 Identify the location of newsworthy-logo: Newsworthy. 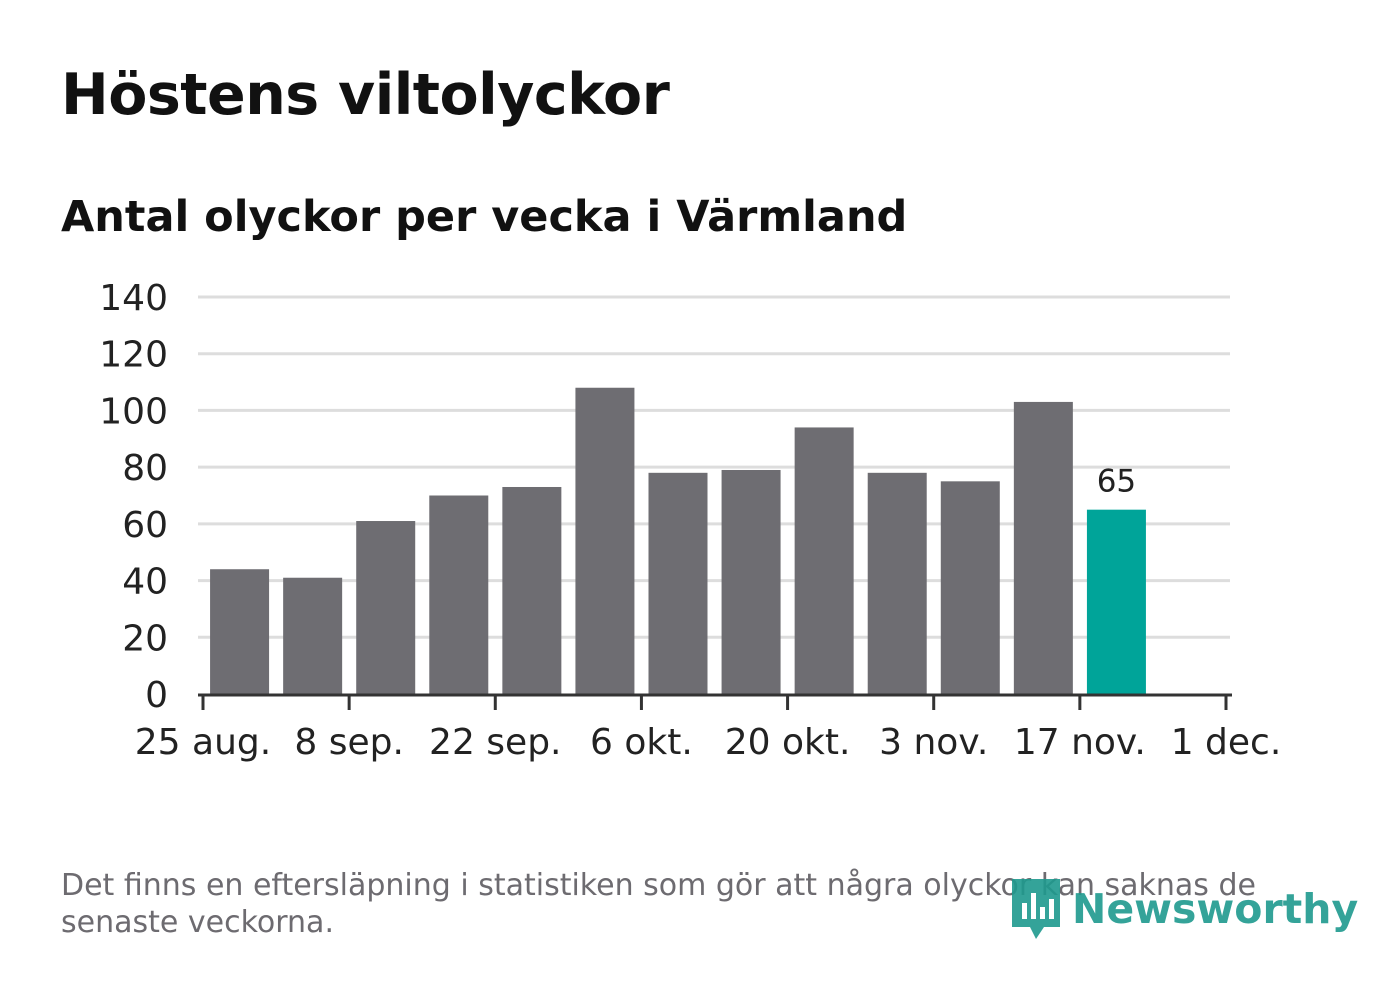
(1184, 909).